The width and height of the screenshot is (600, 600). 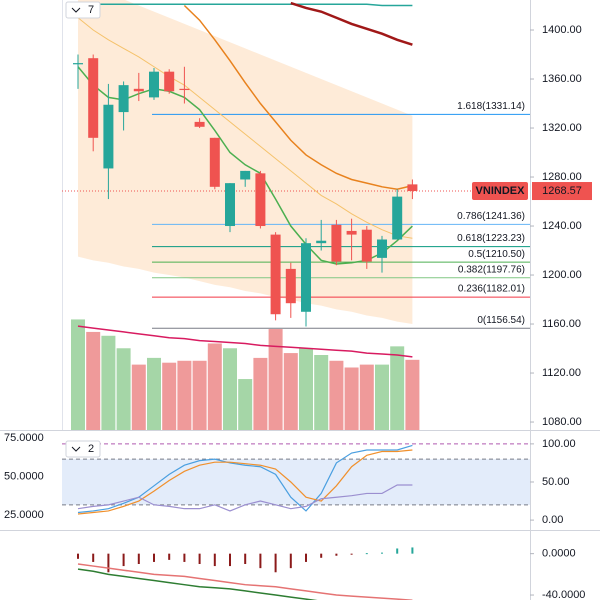 I want to click on y2-tick-label: 25.0000, so click(x=24, y=515).